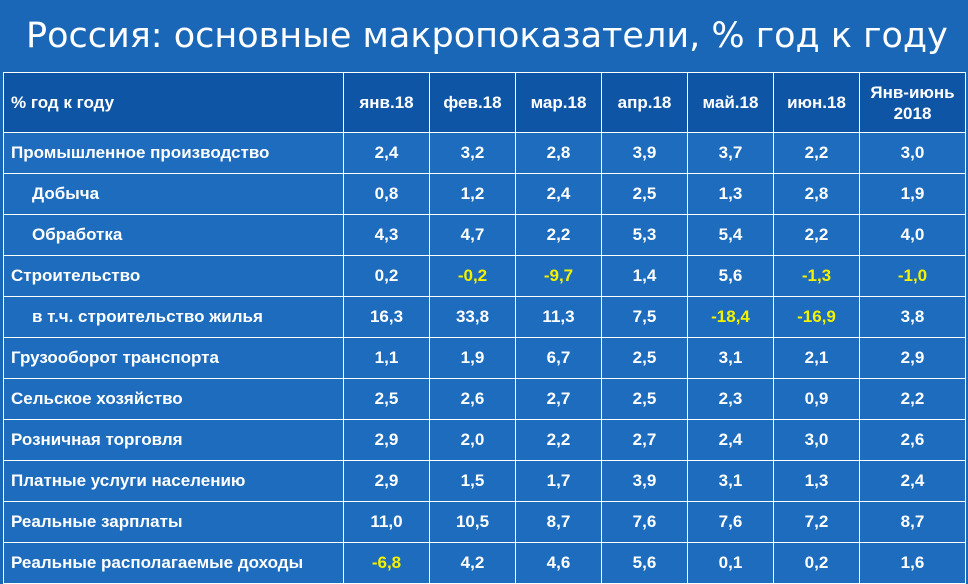  I want to click on row-label: Строительство, so click(173, 276).